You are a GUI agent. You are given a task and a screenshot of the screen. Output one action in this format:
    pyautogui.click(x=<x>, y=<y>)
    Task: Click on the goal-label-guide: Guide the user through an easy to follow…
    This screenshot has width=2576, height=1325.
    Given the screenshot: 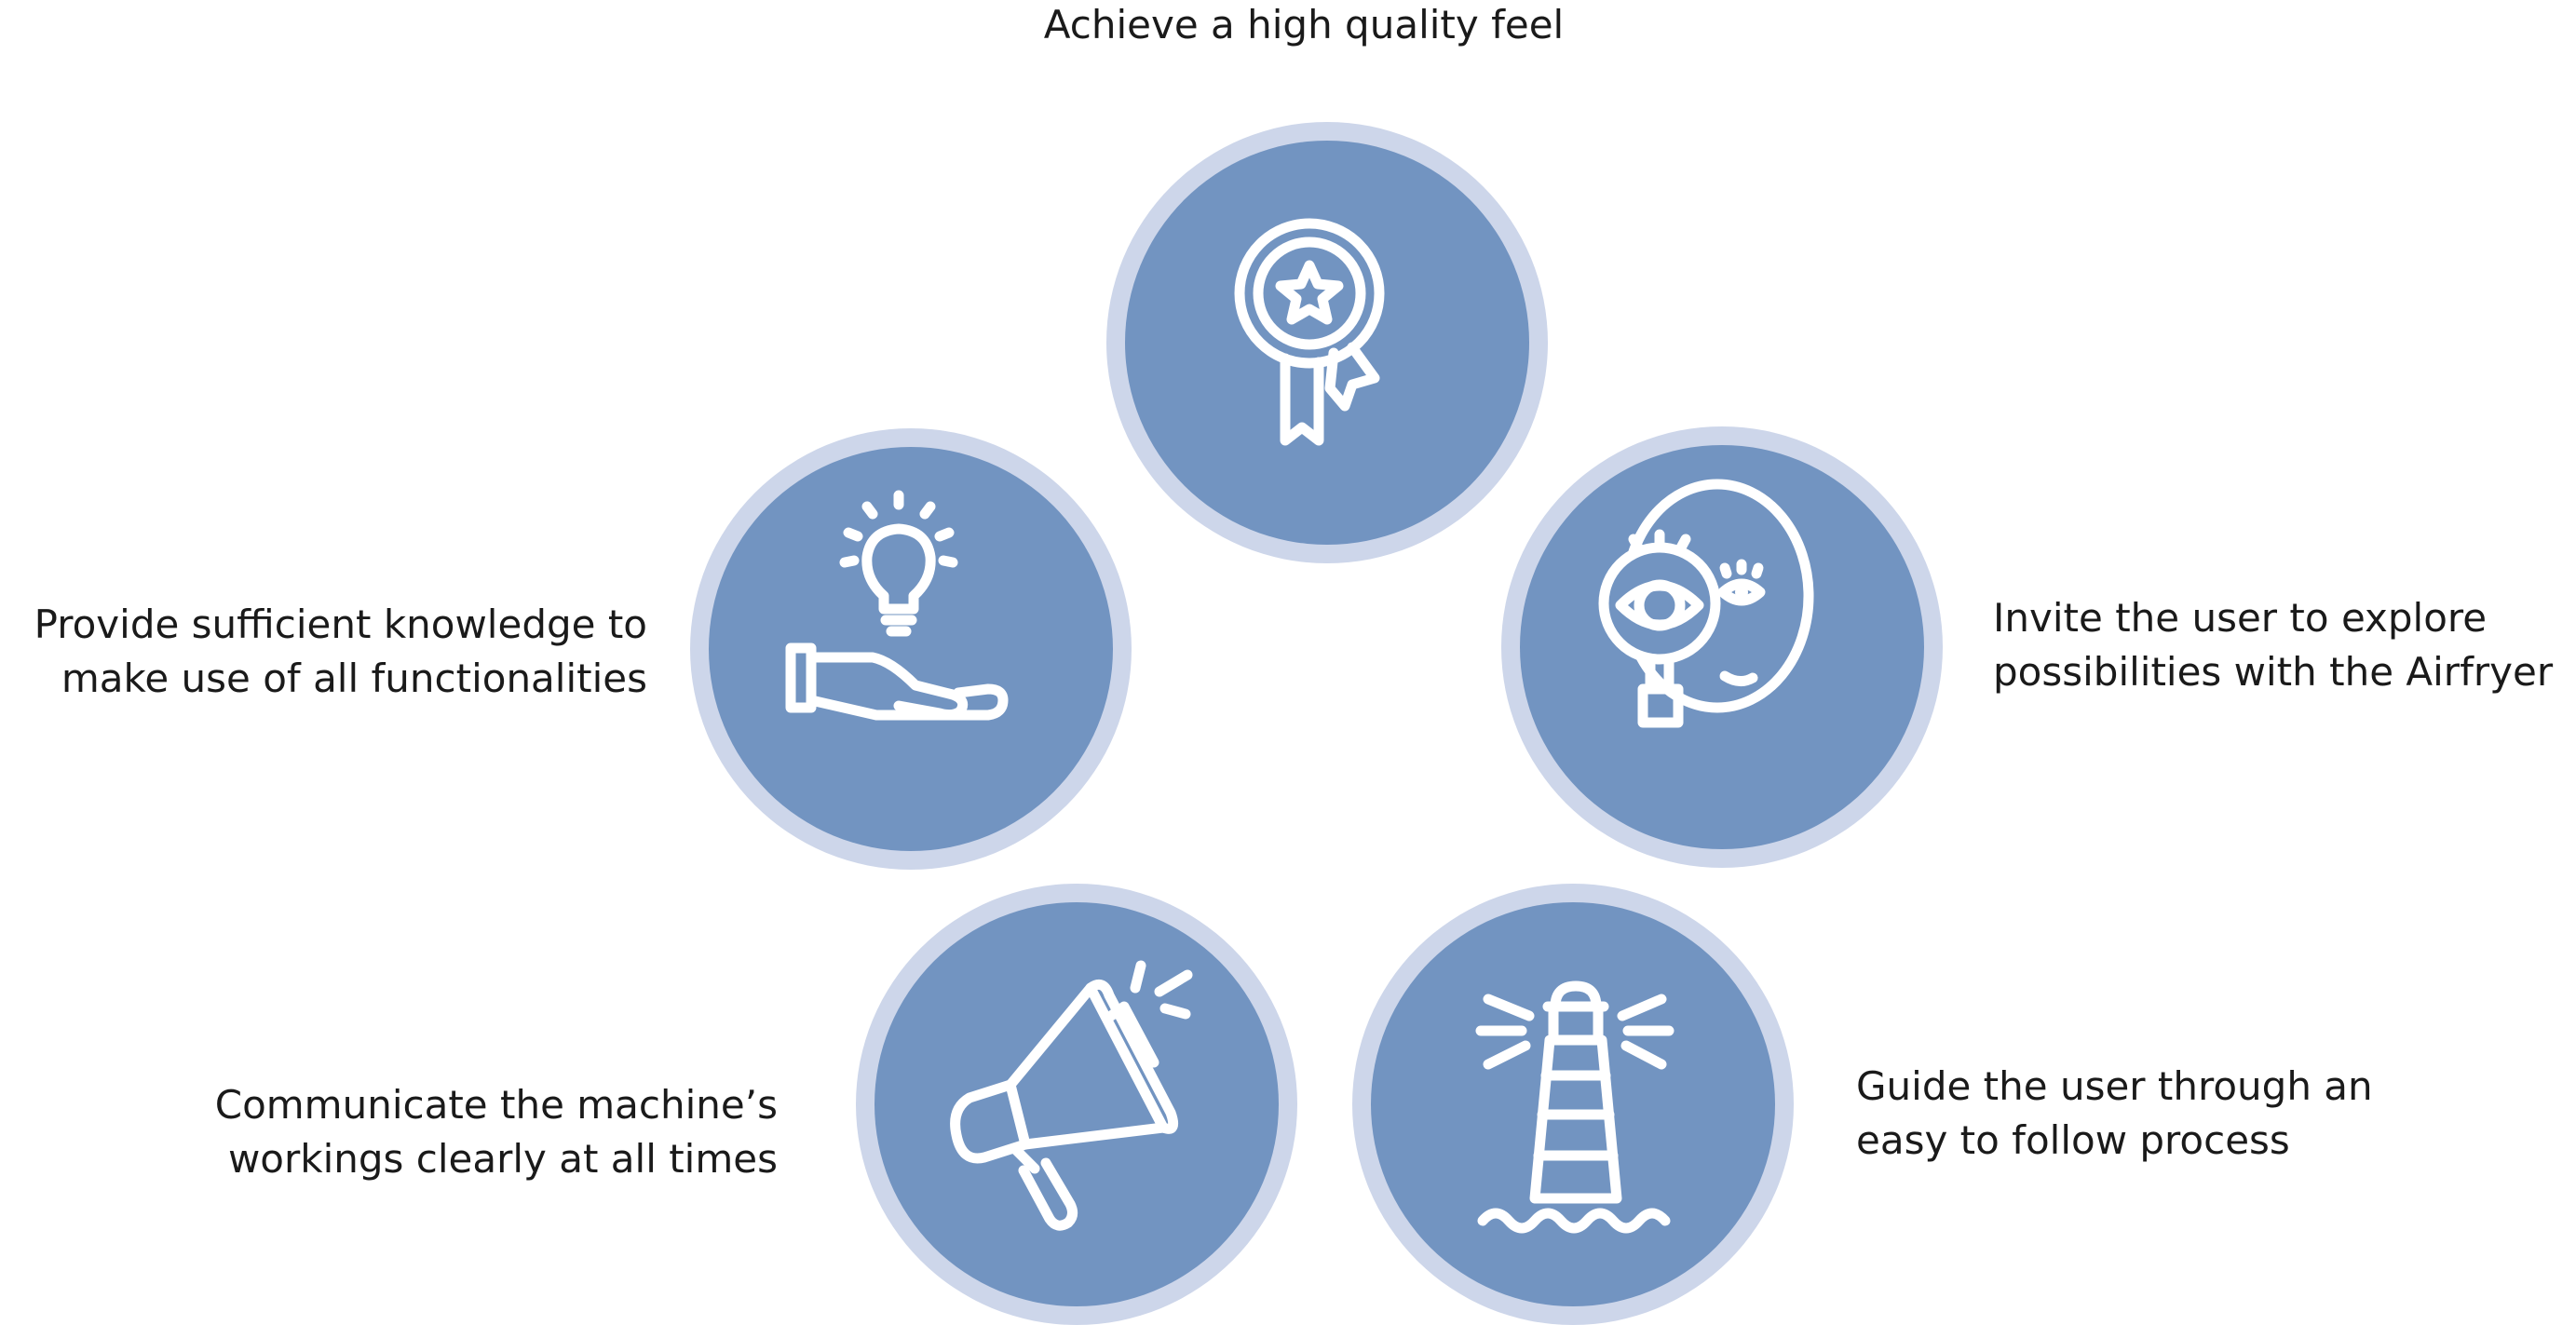 What is the action you would take?
    pyautogui.click(x=2114, y=1113)
    